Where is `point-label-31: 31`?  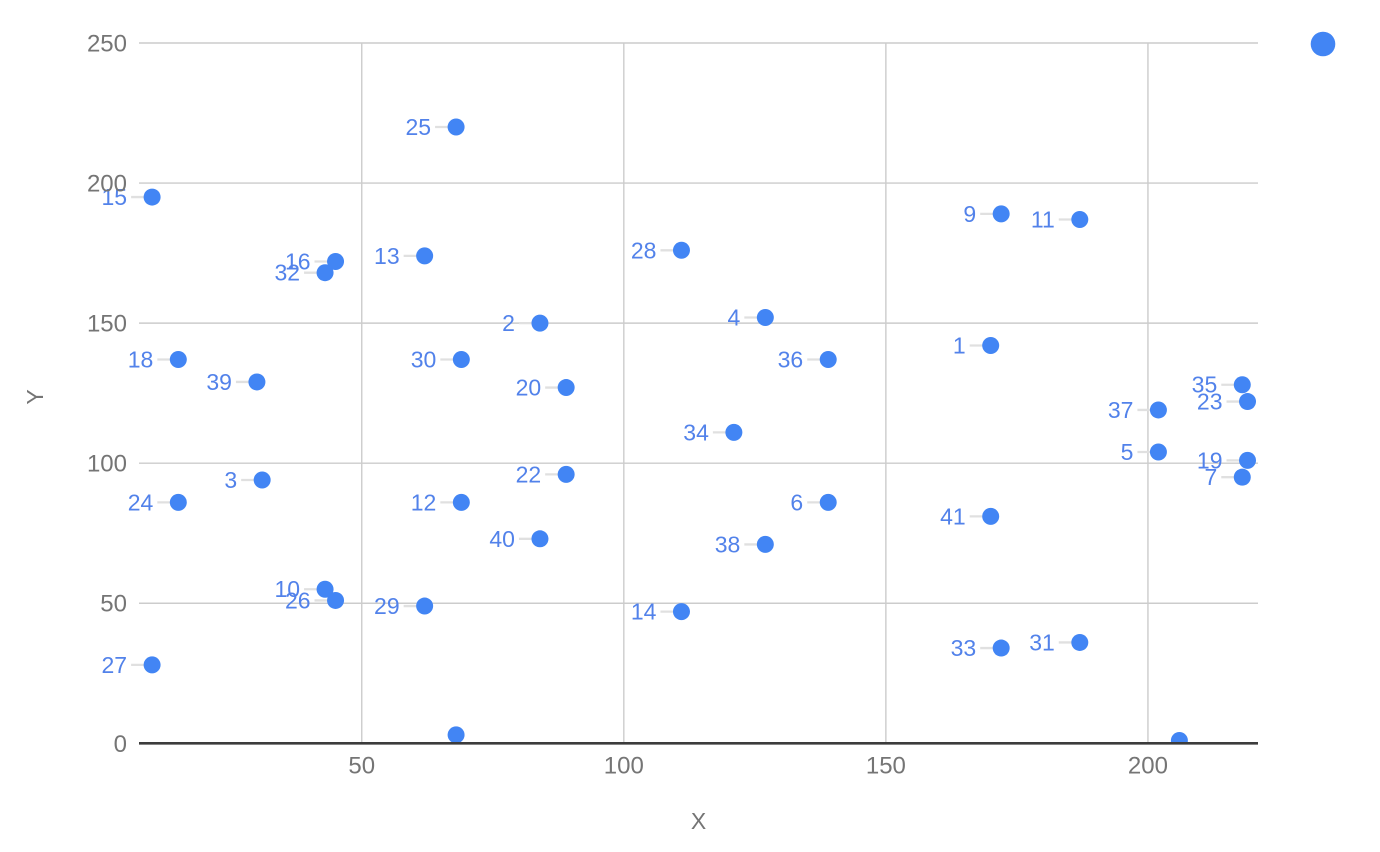 point-label-31: 31 is located at coordinates (1042, 642).